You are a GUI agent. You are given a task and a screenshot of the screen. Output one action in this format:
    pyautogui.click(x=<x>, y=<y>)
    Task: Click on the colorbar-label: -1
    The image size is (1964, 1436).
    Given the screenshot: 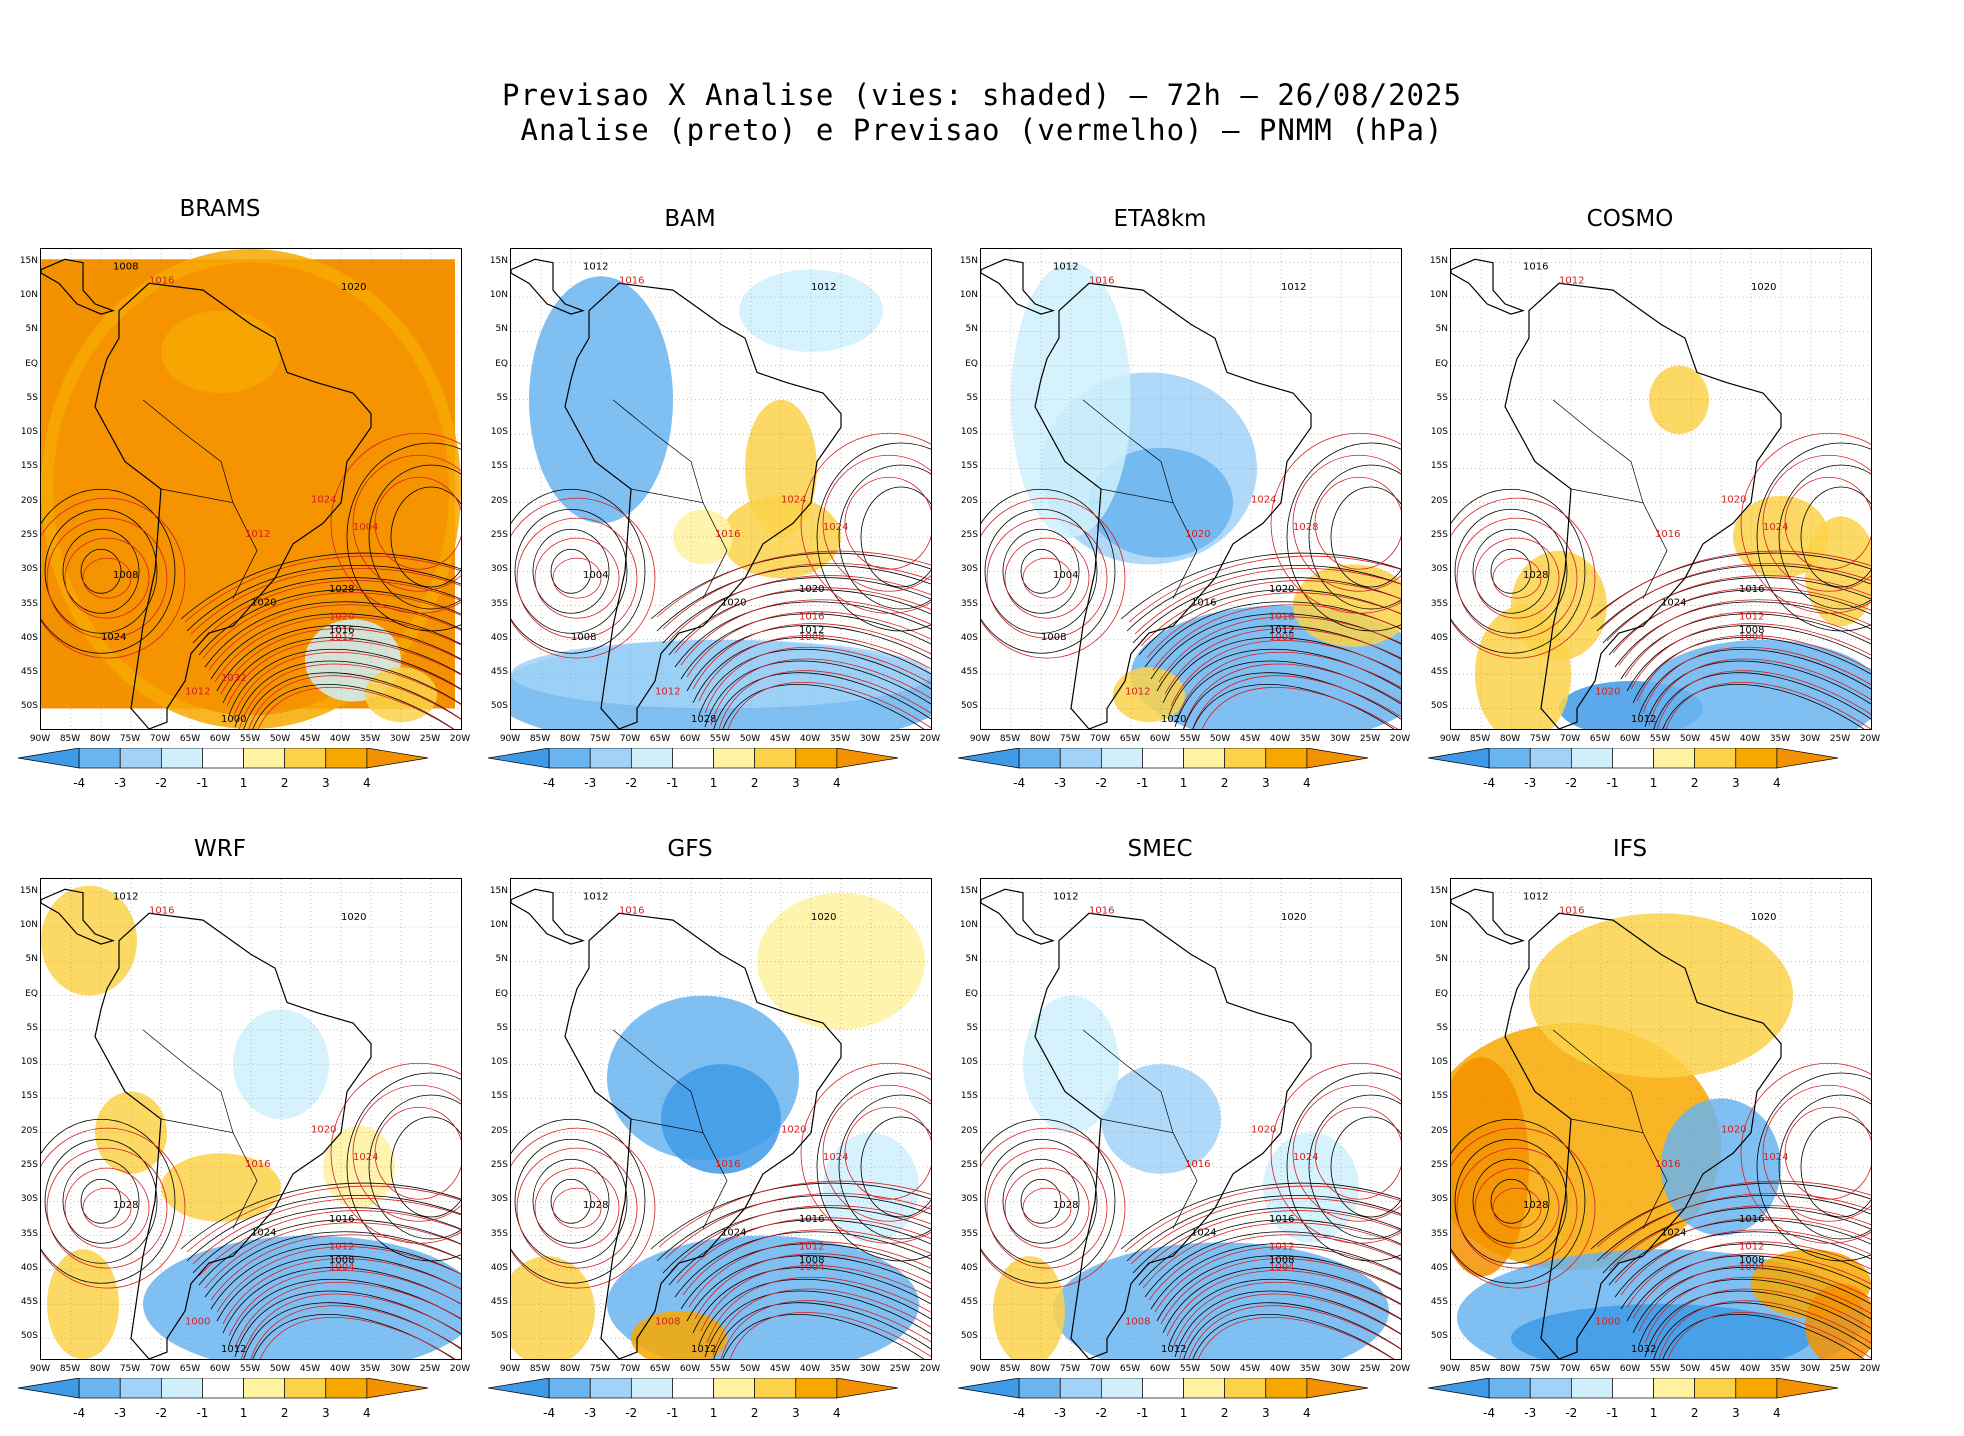 What is the action you would take?
    pyautogui.click(x=202, y=1413)
    